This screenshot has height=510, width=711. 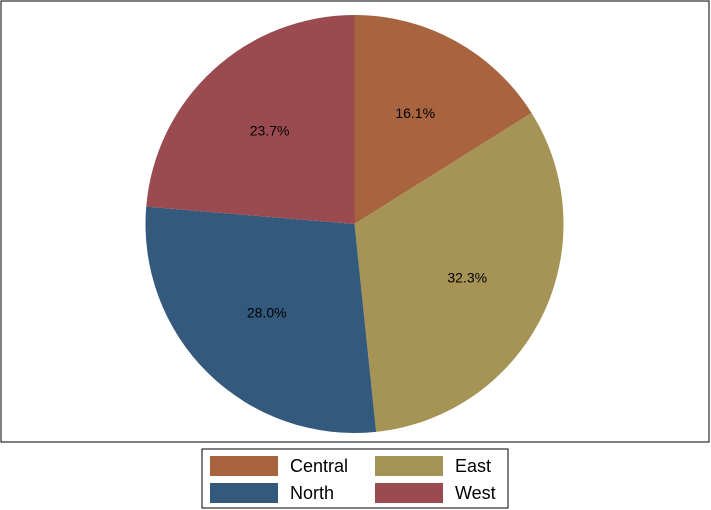 What do you see at coordinates (467, 278) in the screenshot?
I see `slice-value-label-east: 32.3%` at bounding box center [467, 278].